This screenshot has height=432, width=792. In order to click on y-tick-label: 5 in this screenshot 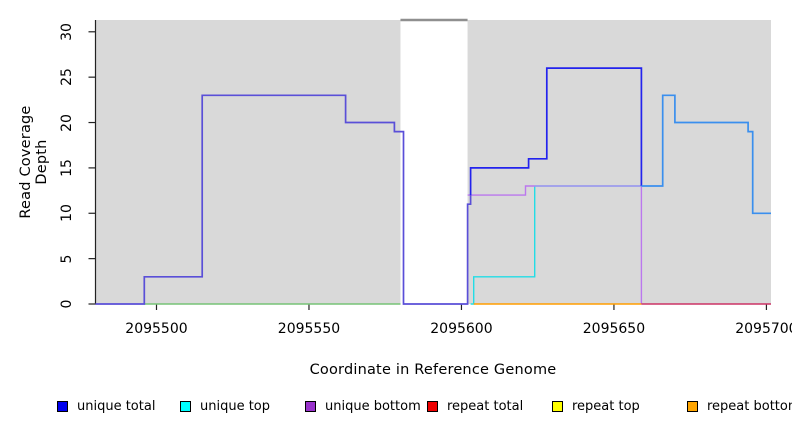, I will do `click(67, 259)`.